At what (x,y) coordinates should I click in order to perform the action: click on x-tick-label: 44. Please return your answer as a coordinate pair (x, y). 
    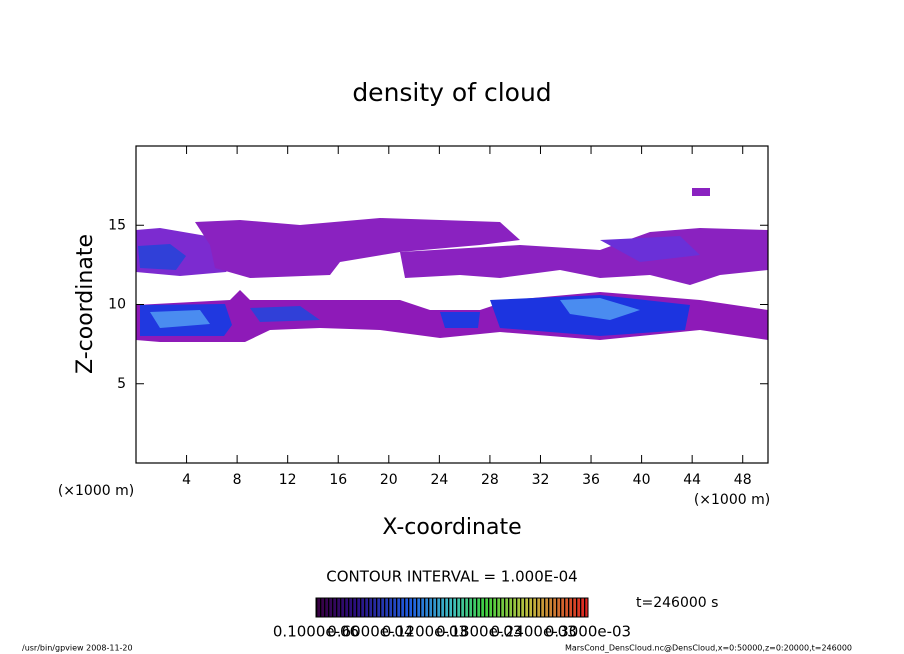
    Looking at the image, I should click on (692, 480).